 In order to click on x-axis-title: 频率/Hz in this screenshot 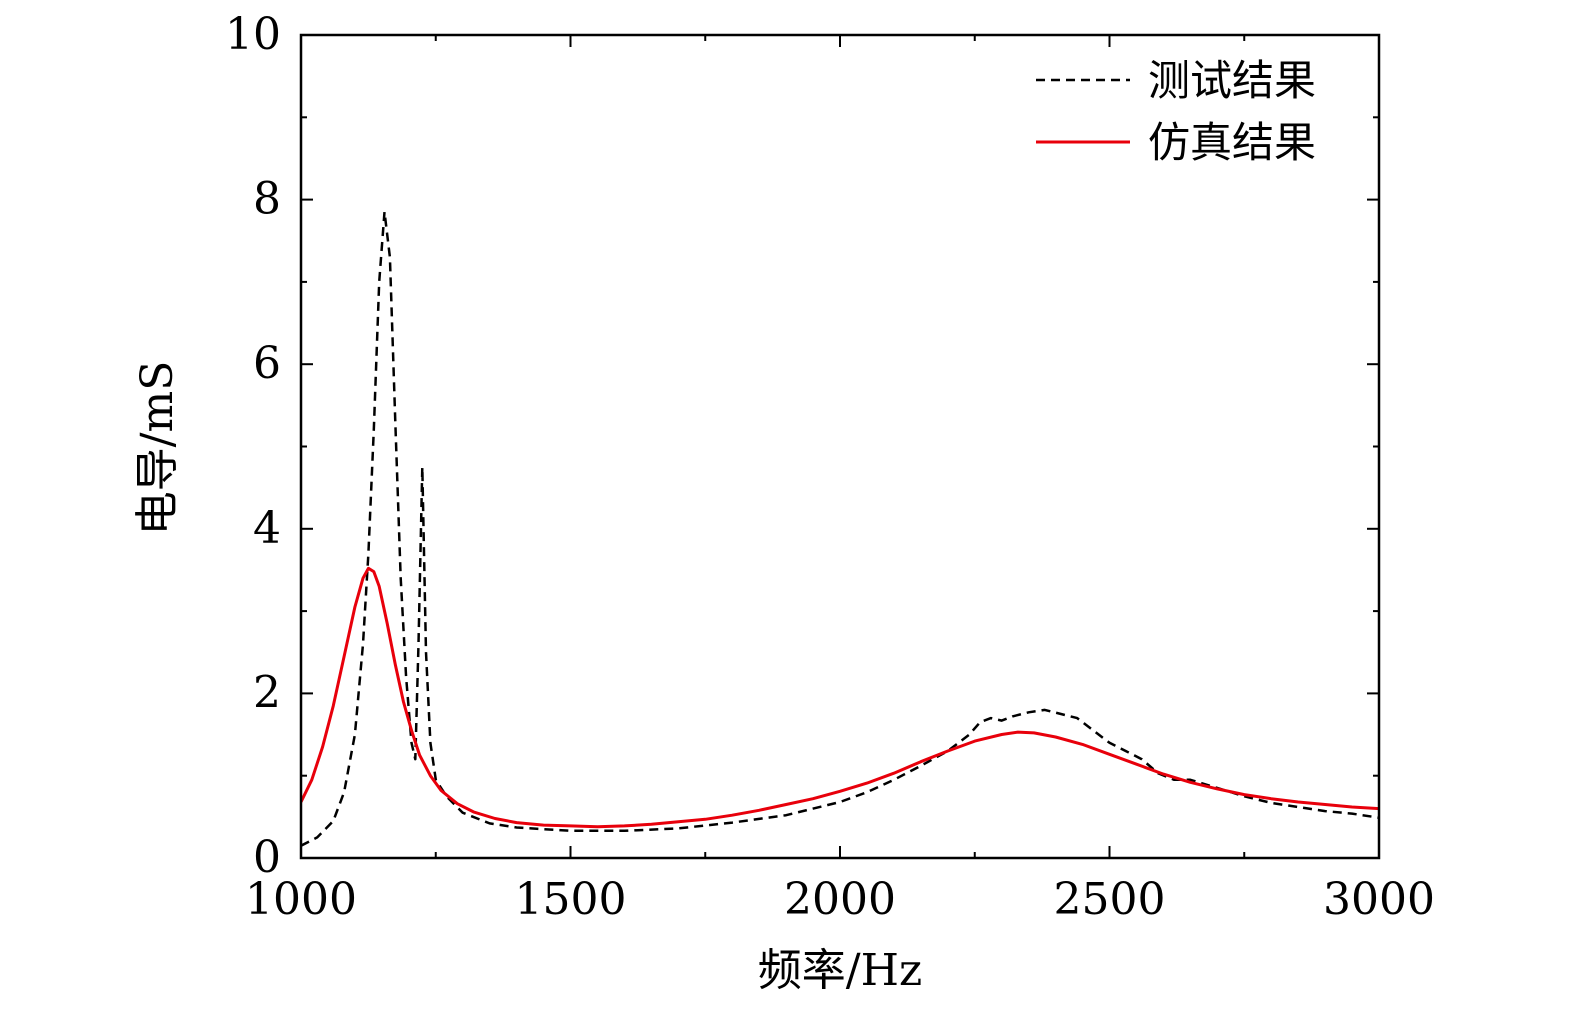, I will do `click(840, 970)`.